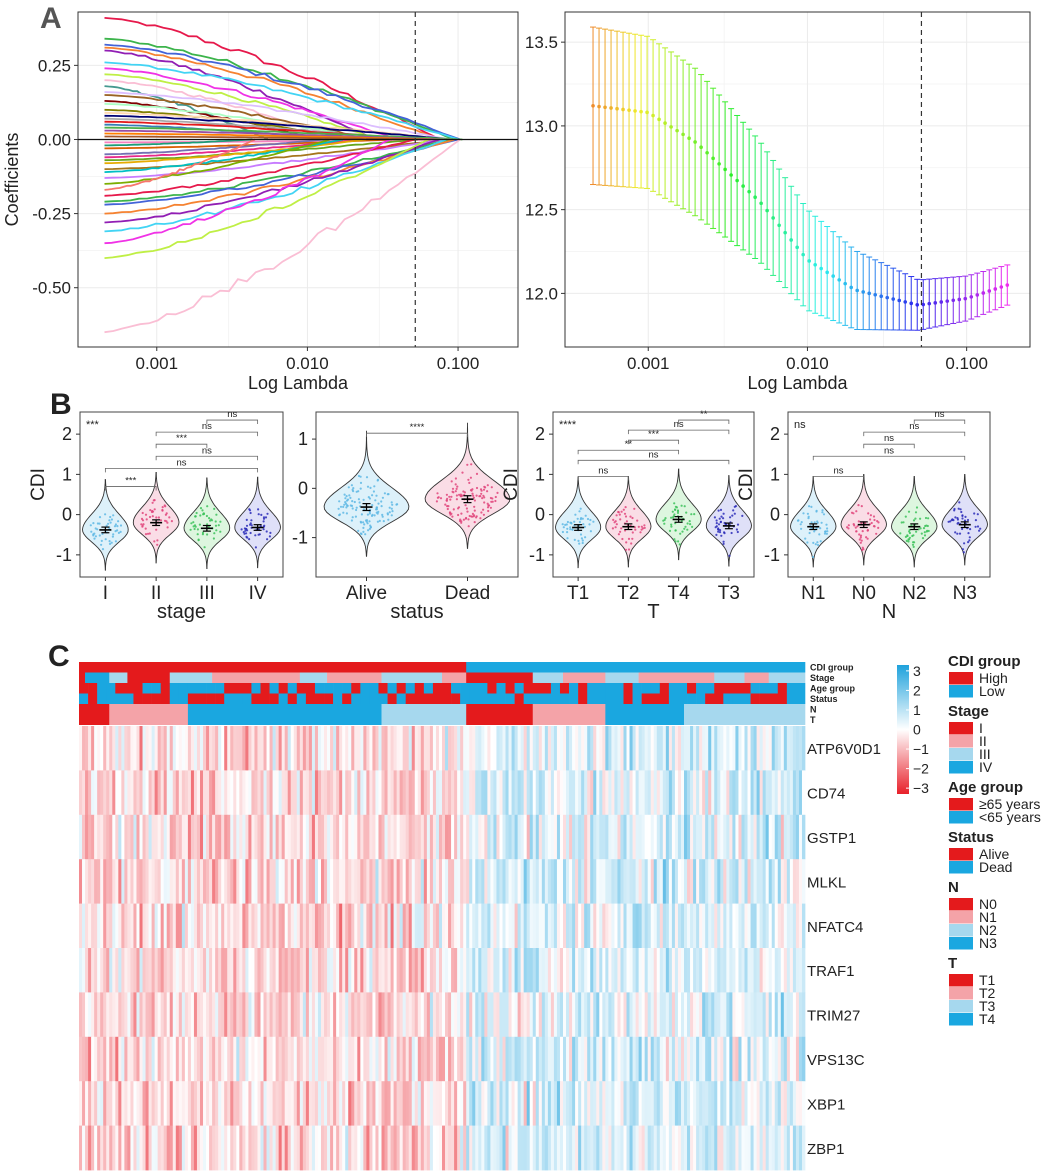 This screenshot has width=1052, height=1173. I want to click on annotation-row-label: Age group, so click(832, 689).